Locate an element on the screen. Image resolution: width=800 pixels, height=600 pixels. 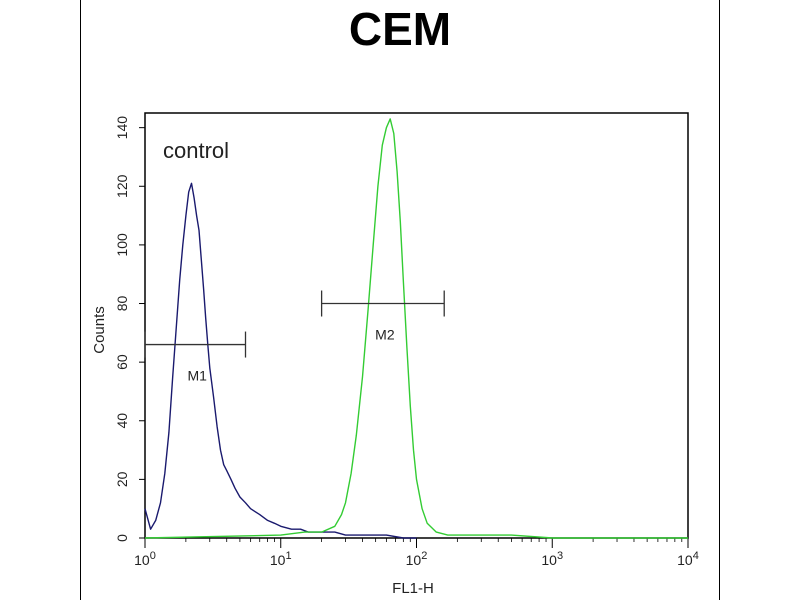
control-annotation: control is located at coordinates (196, 150).